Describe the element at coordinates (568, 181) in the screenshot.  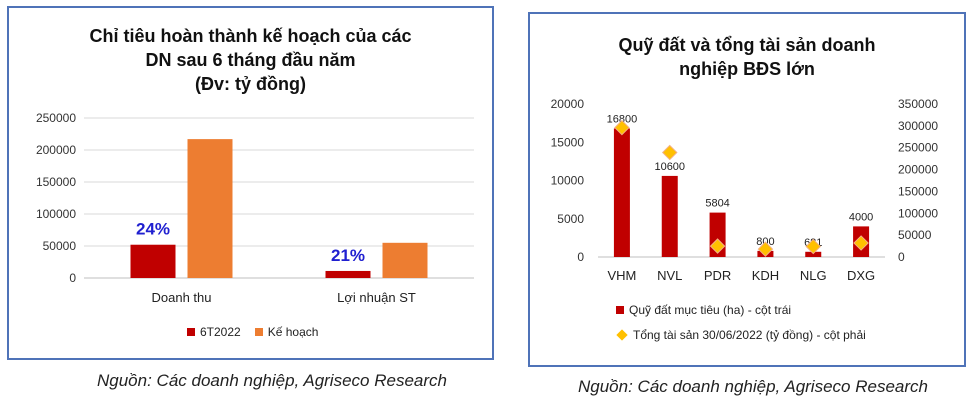
I see `y-left-tick-label: 10000` at that location.